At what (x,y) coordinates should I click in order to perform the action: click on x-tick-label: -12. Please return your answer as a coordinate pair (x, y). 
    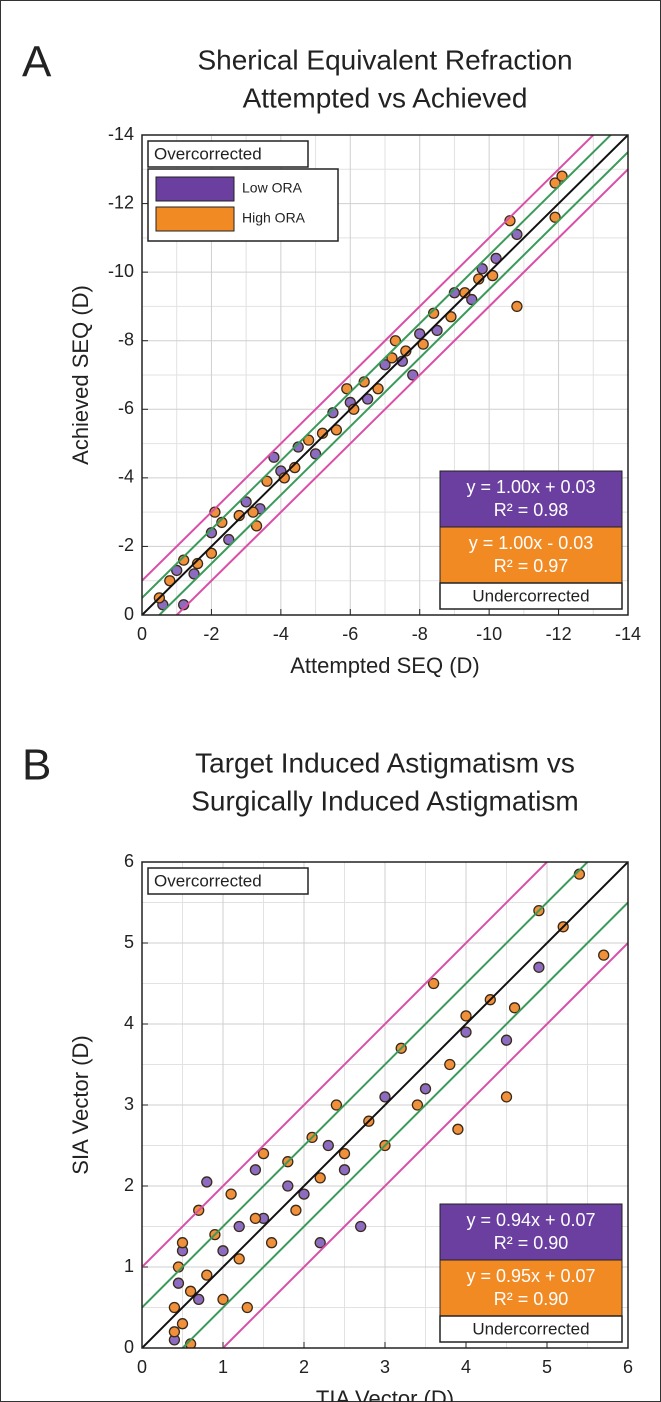
    Looking at the image, I should click on (559, 634).